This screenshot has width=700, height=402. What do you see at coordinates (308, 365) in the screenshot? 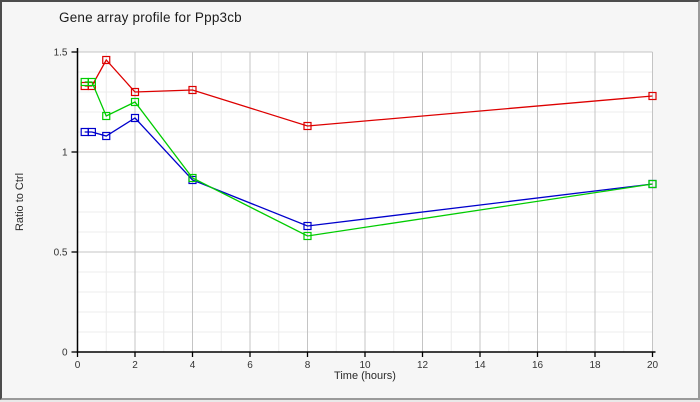
I see `x-tick-label: 8` at bounding box center [308, 365].